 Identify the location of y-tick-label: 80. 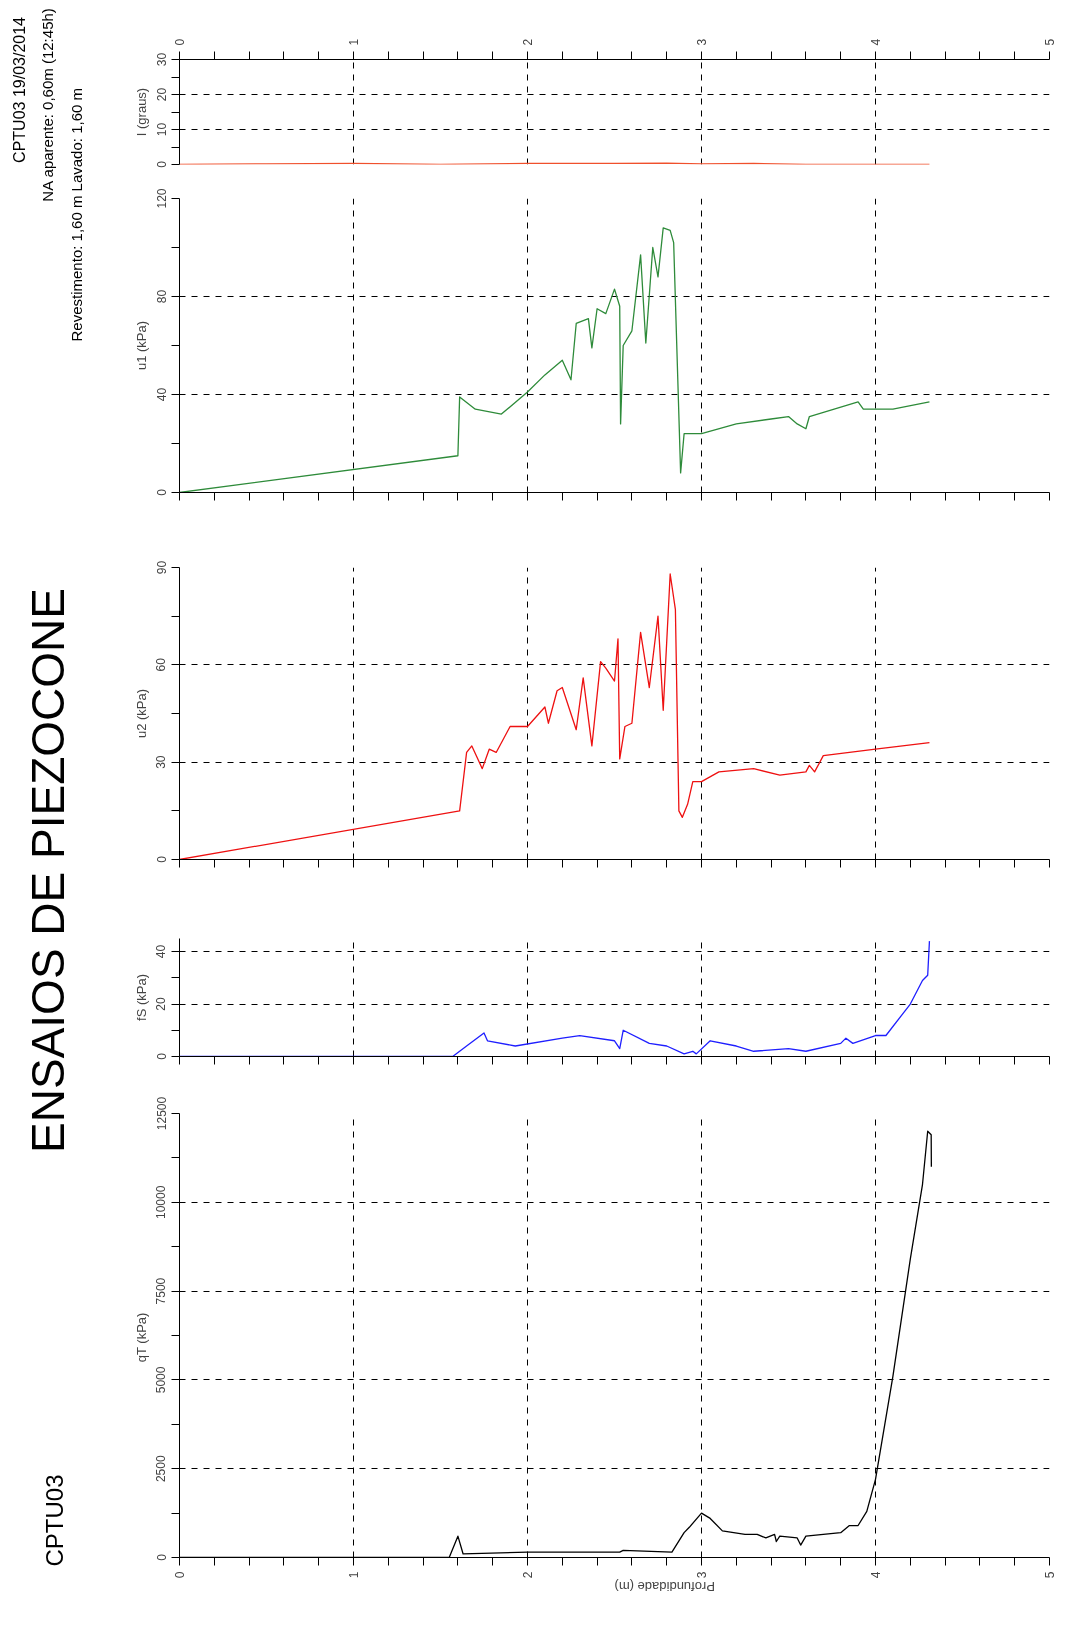
(161, 296).